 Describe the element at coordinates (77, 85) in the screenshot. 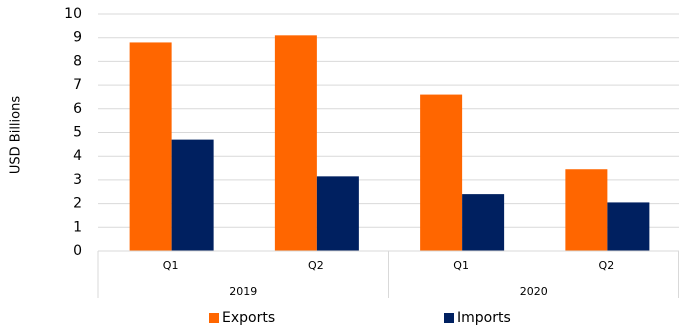

I see `y-tick-label: 7` at that location.